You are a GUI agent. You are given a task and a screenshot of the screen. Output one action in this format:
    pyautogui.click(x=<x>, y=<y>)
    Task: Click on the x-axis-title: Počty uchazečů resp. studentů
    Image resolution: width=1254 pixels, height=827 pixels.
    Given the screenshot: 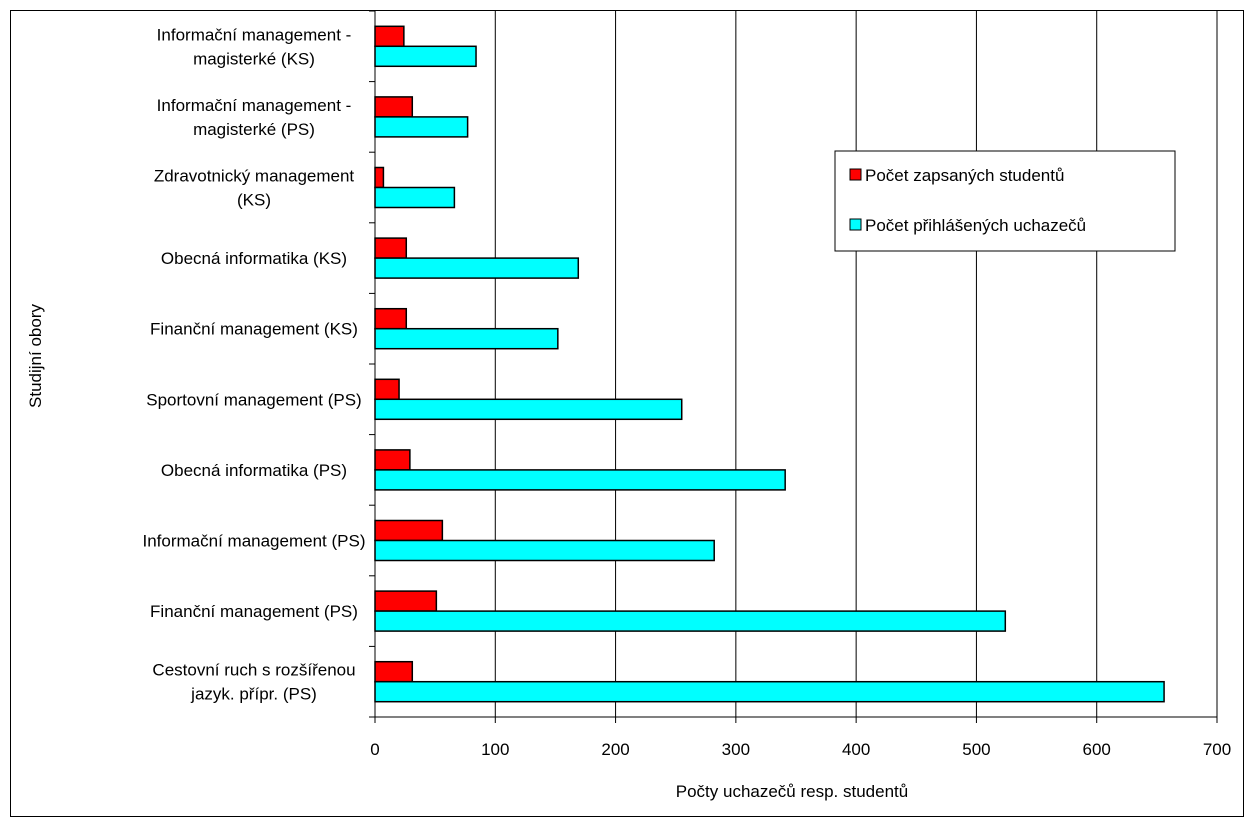 What is the action you would take?
    pyautogui.click(x=792, y=791)
    